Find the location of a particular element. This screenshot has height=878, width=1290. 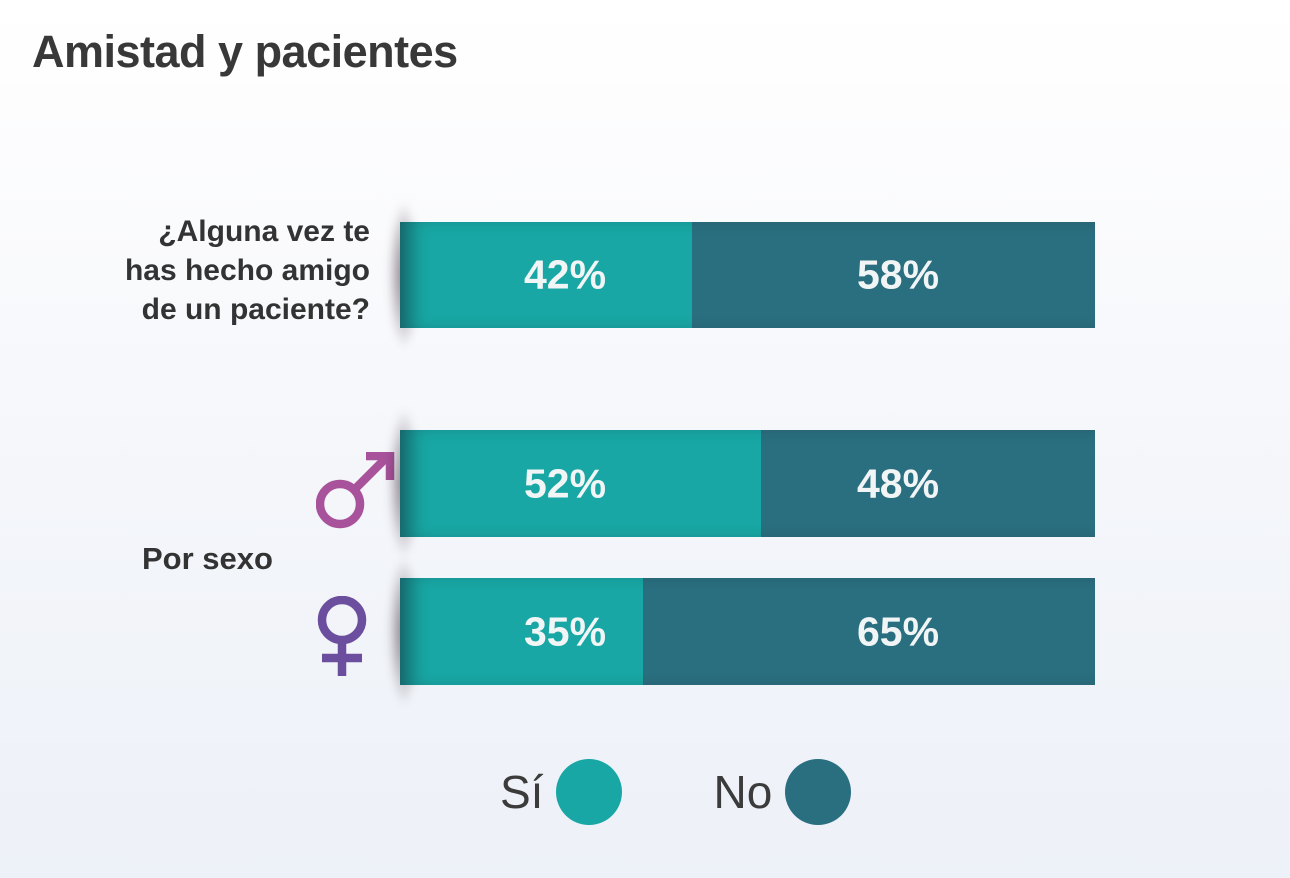

value-label-no: 48% is located at coordinates (898, 483).